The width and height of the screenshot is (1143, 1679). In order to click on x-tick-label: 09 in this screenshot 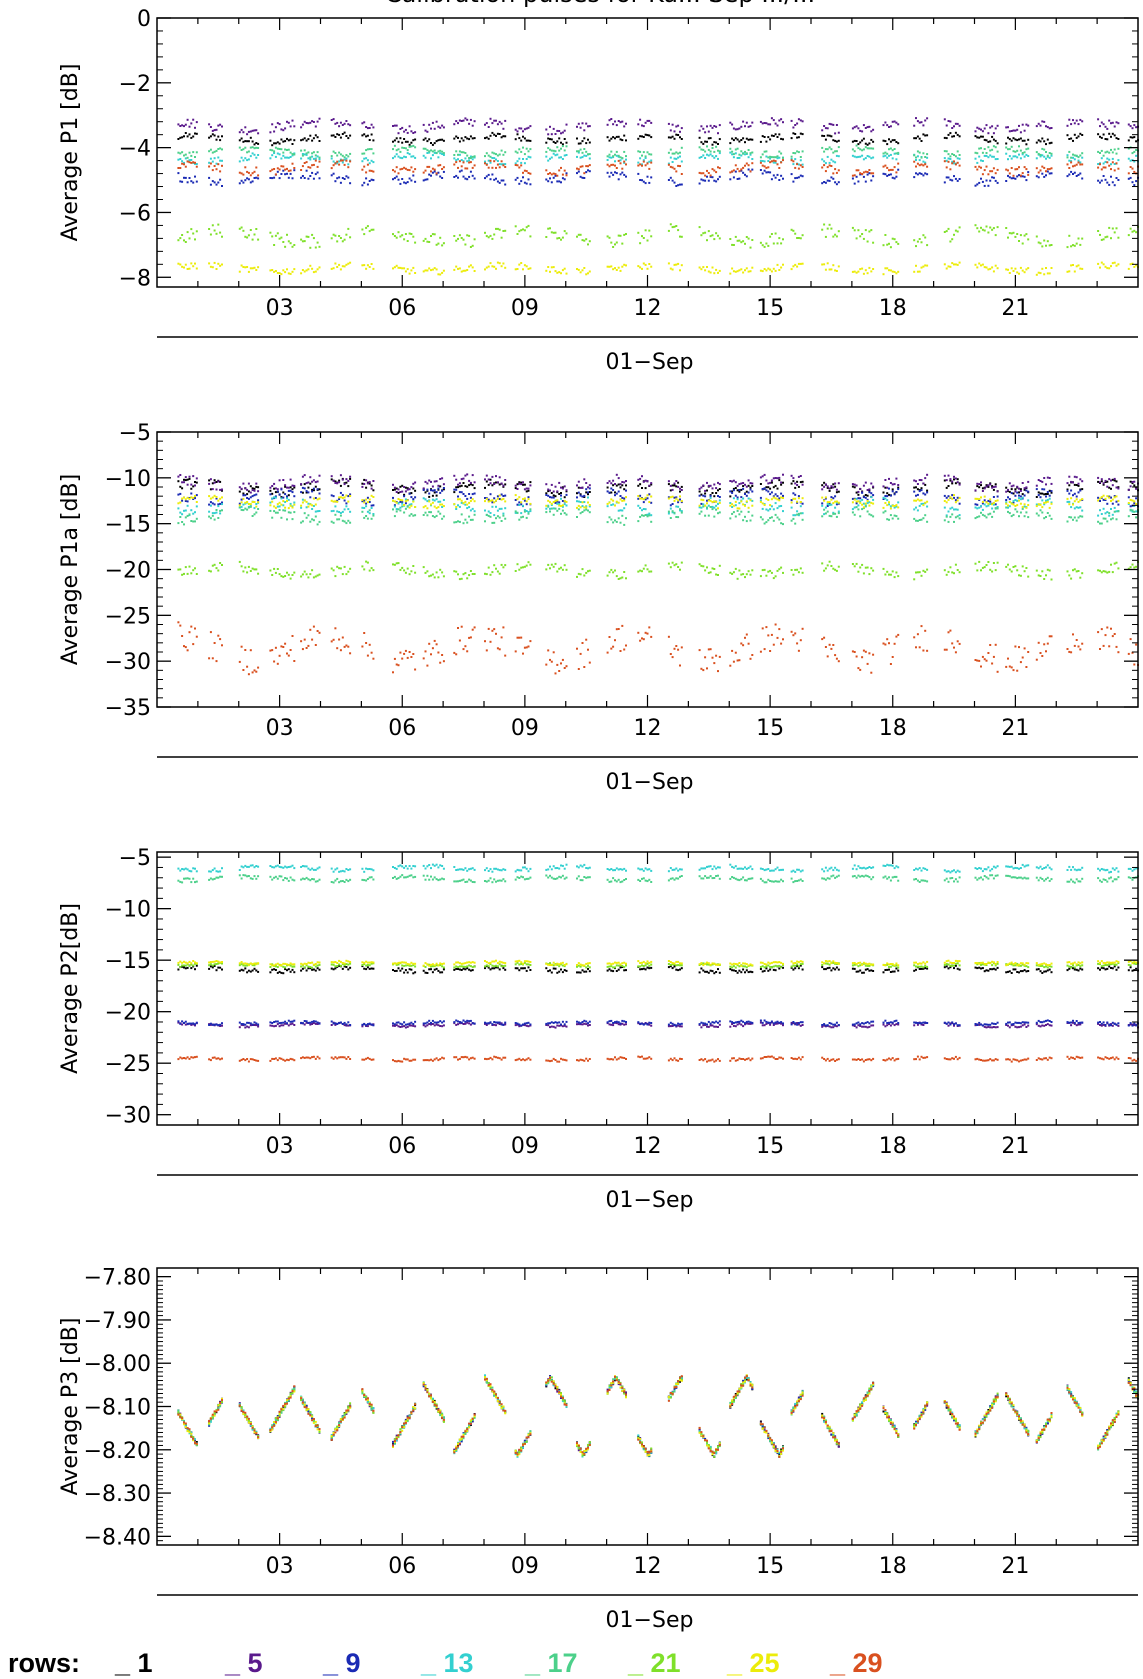, I will do `click(525, 308)`.